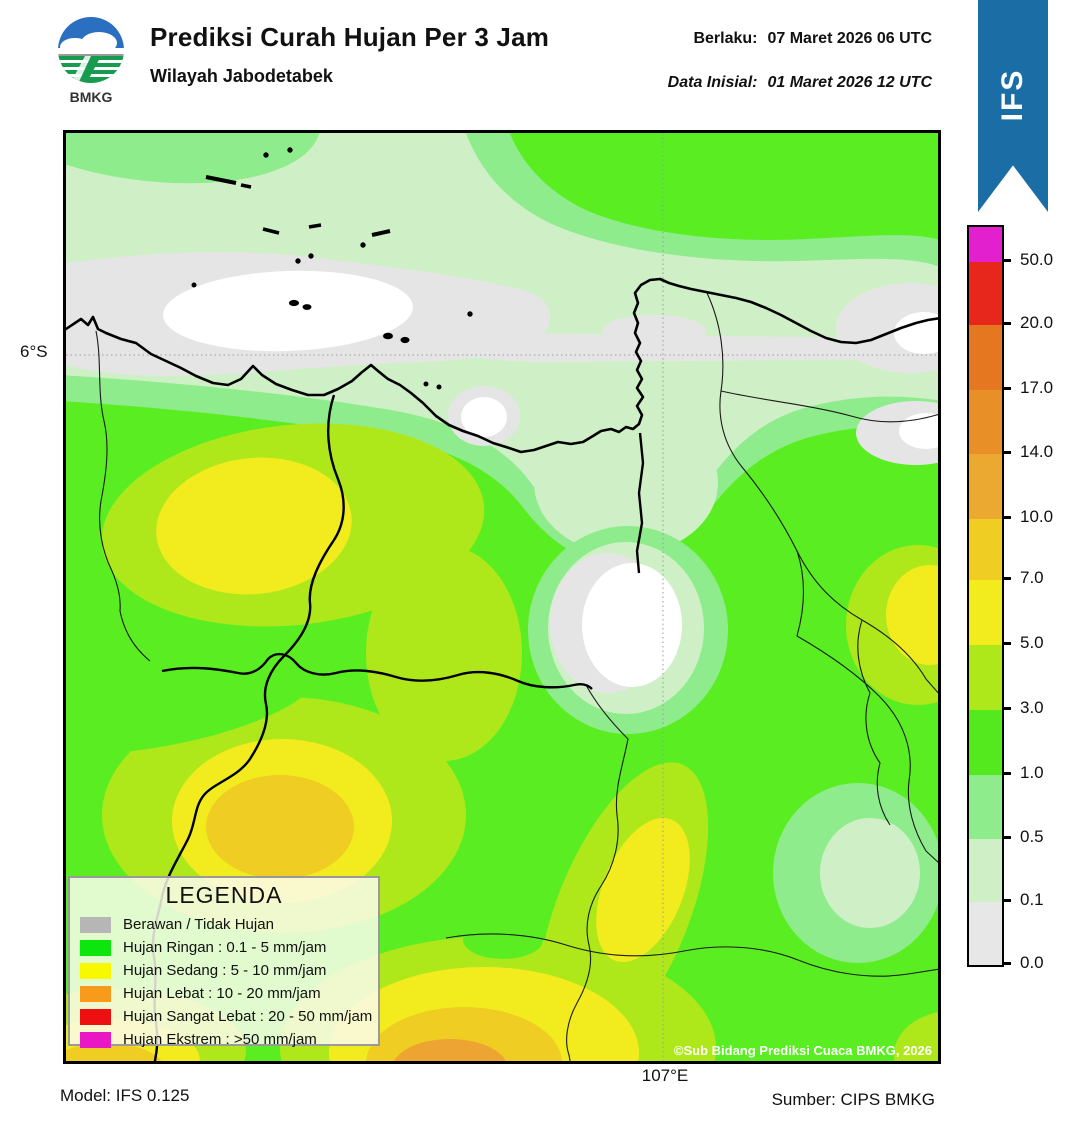  What do you see at coordinates (1037, 451) in the screenshot?
I see `colorbar-tick-label: 14.0` at bounding box center [1037, 451].